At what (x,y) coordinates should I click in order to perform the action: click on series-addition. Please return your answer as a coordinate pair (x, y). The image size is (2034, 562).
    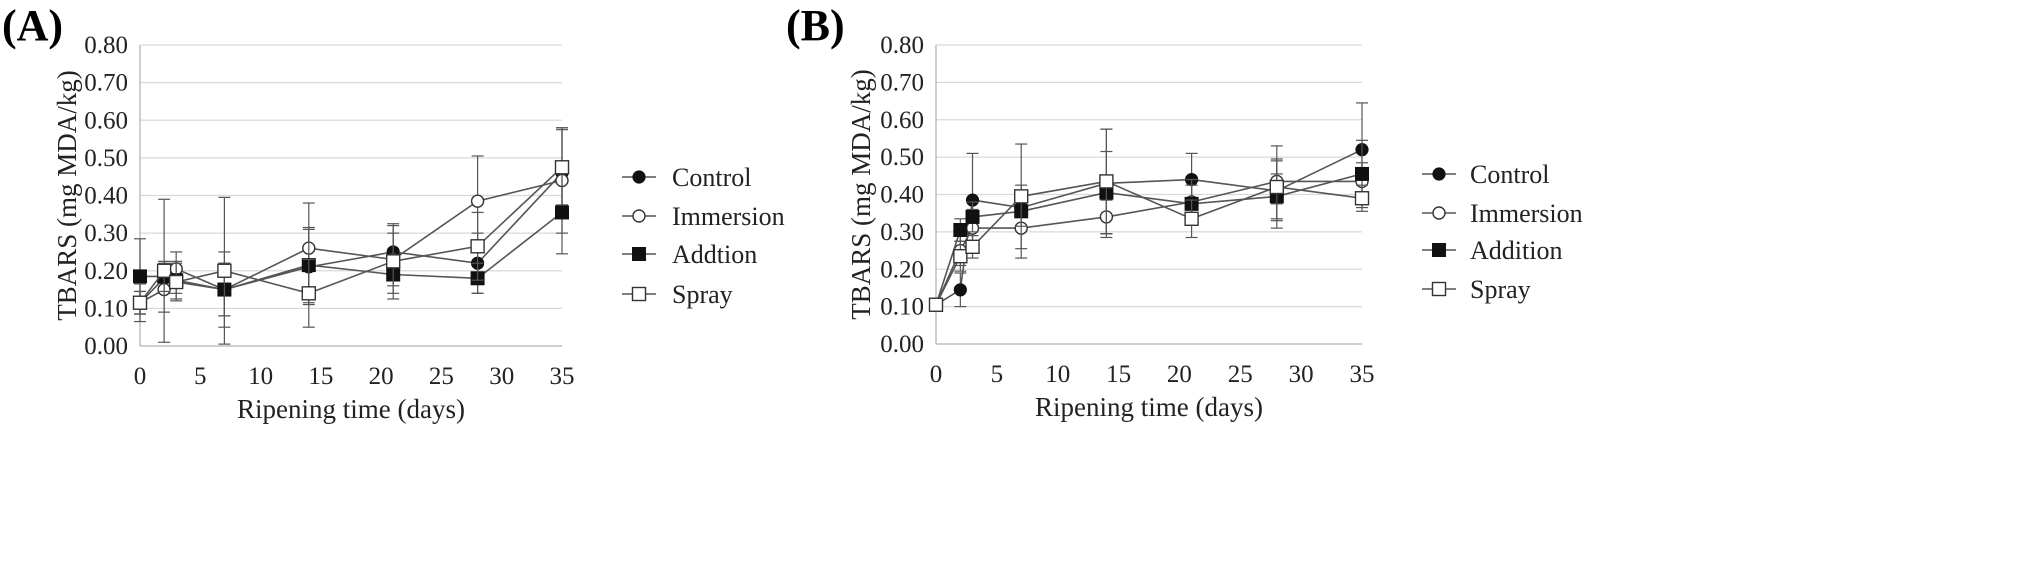
    Looking at the image, I should click on (1149, 225).